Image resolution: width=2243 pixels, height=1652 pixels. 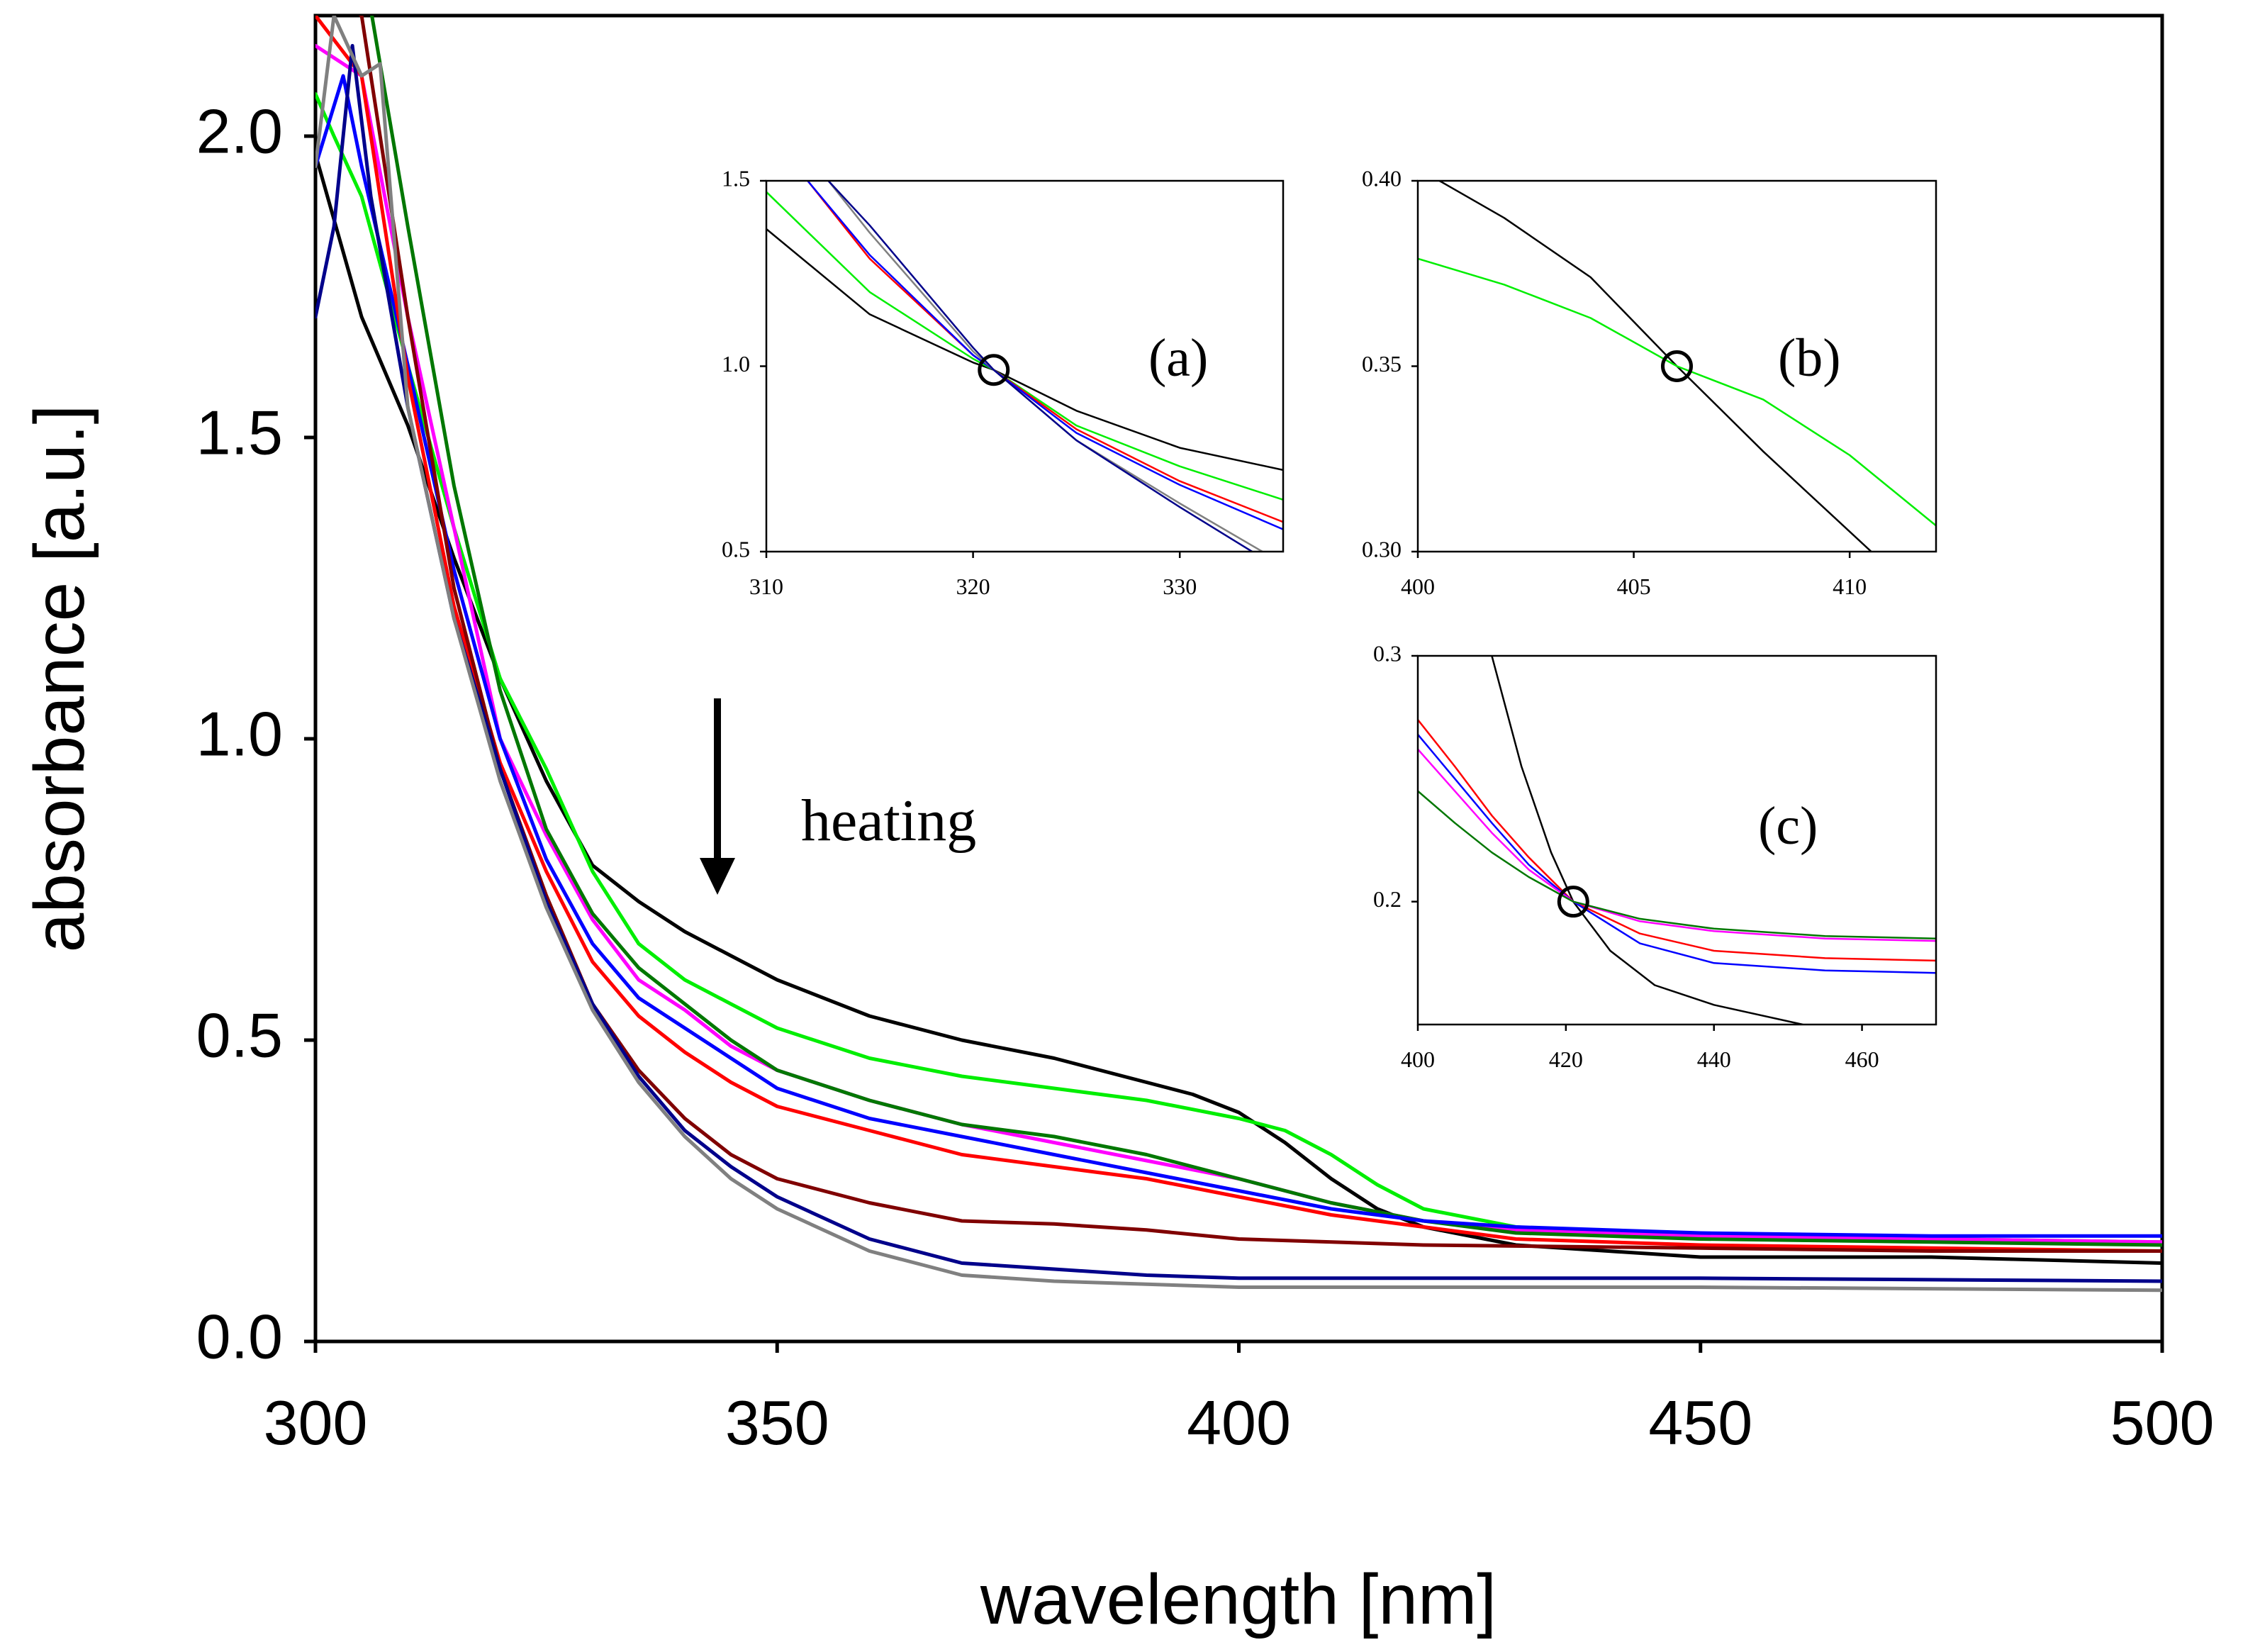 I want to click on main-x-tick-label: 300, so click(x=316, y=1423).